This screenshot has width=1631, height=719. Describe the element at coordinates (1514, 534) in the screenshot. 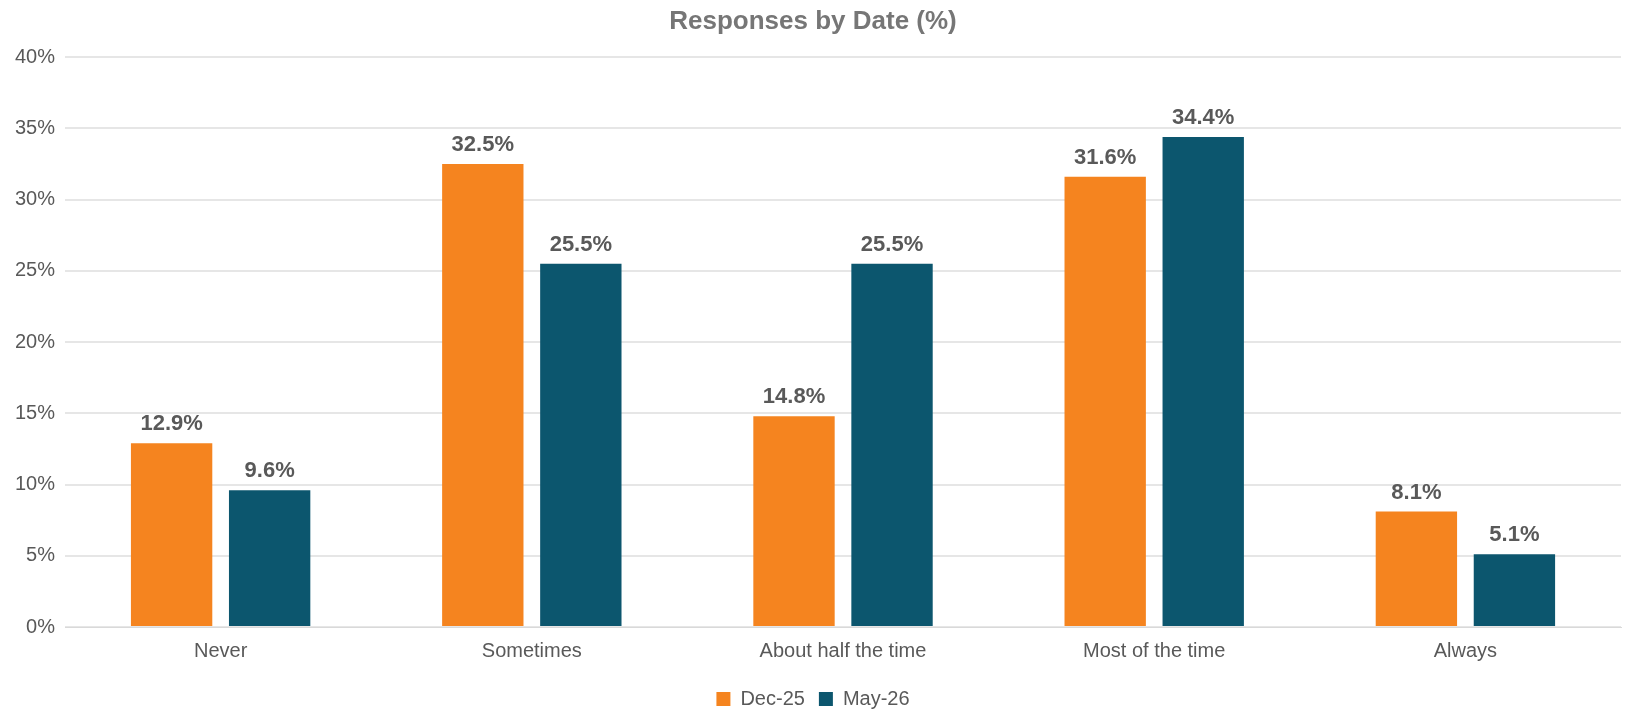

I see `data-label: 5.1%` at that location.